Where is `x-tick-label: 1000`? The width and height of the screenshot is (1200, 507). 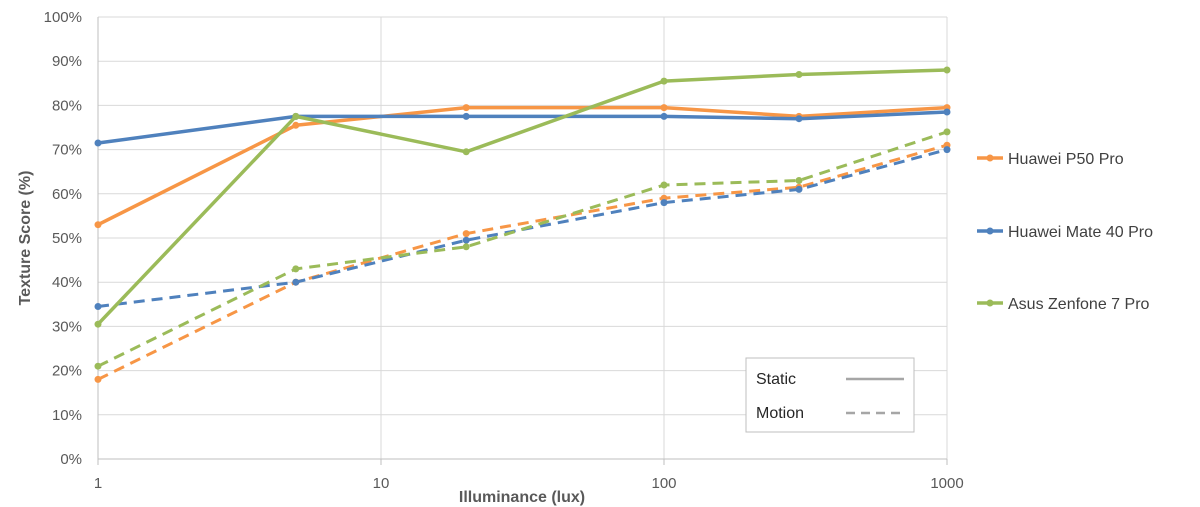
x-tick-label: 1000 is located at coordinates (946, 483).